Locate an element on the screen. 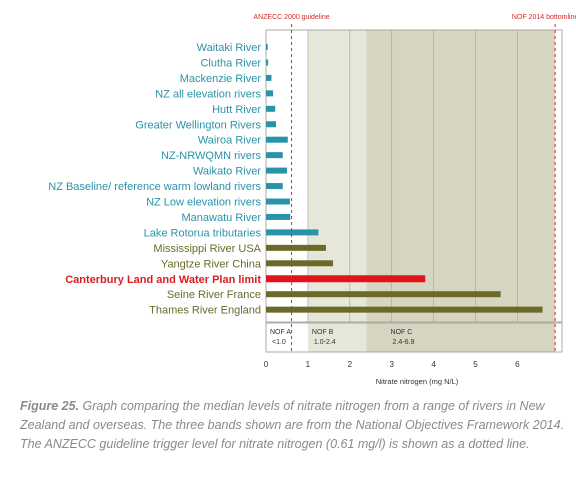  category-label: Thames River England is located at coordinates (205, 311).